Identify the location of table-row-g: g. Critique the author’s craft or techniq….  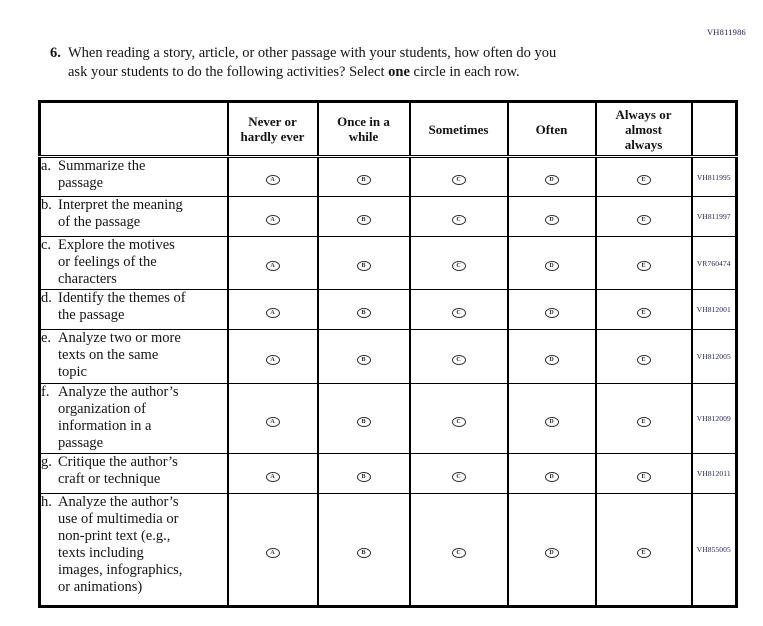
(387, 473).